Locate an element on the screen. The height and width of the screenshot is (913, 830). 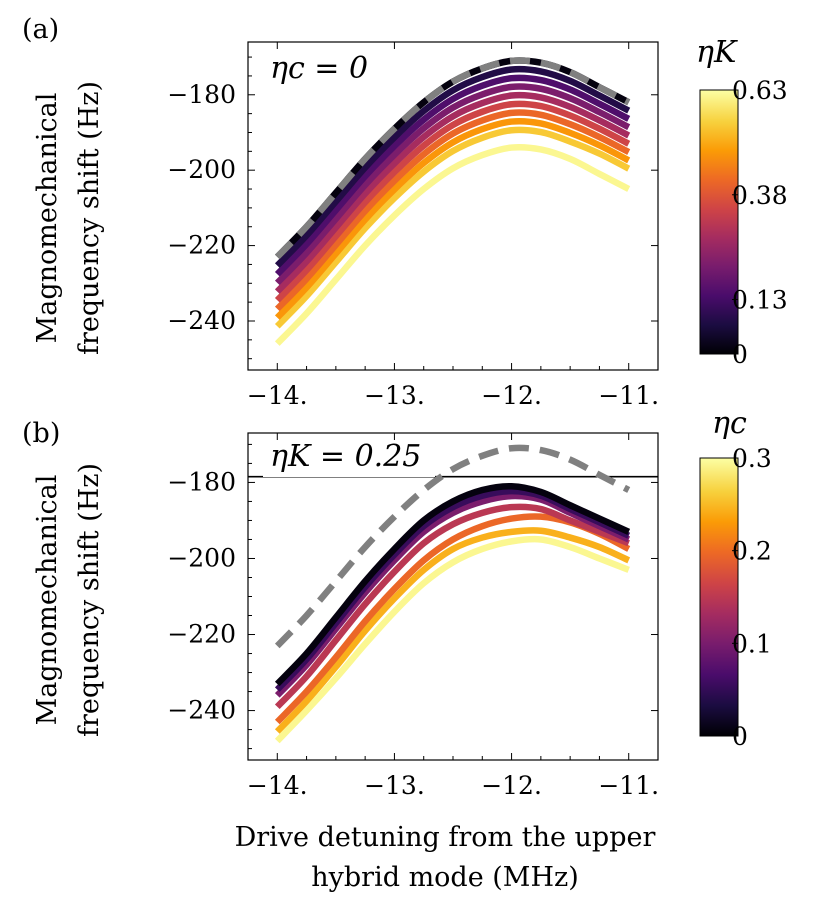
y-tick-label-b-1: −220 is located at coordinates (201, 634).